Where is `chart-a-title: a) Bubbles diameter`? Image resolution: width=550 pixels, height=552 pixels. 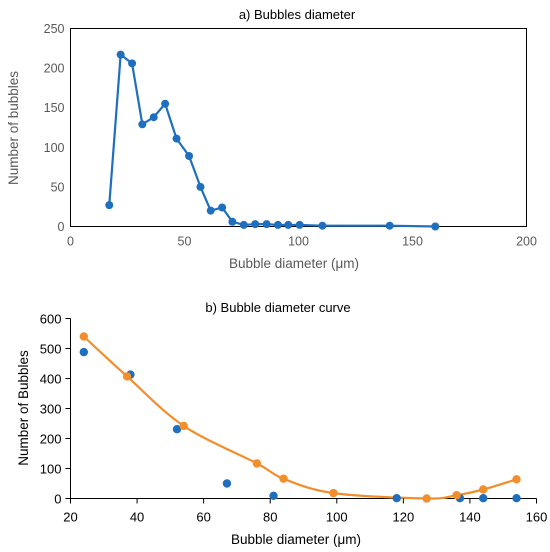
chart-a-title: a) Bubbles diameter is located at coordinates (297, 14).